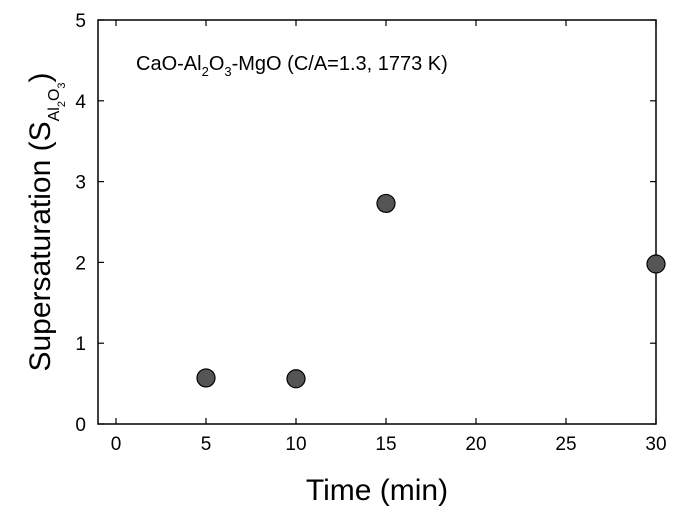  What do you see at coordinates (80, 425) in the screenshot?
I see `y-tick-label: 0` at bounding box center [80, 425].